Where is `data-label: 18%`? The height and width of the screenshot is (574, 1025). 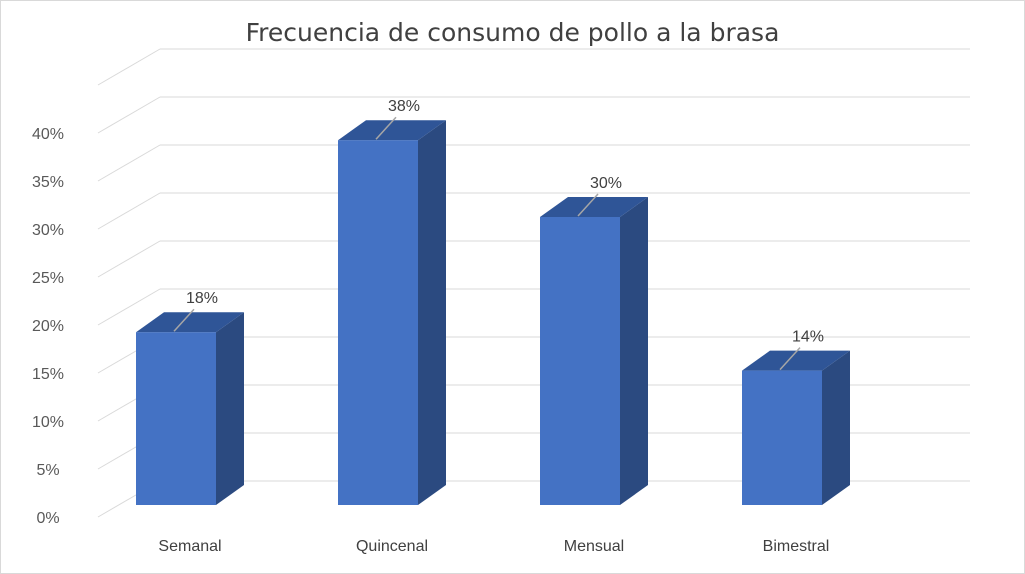
data-label: 18% is located at coordinates (202, 298).